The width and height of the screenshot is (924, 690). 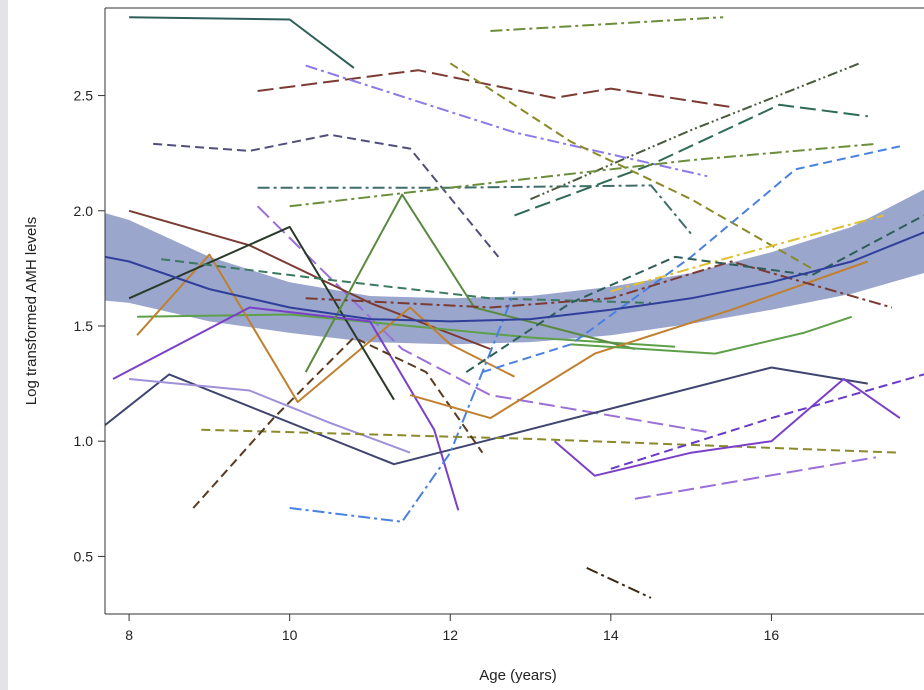 I want to click on y-tick-label: 1.5, so click(x=84, y=326).